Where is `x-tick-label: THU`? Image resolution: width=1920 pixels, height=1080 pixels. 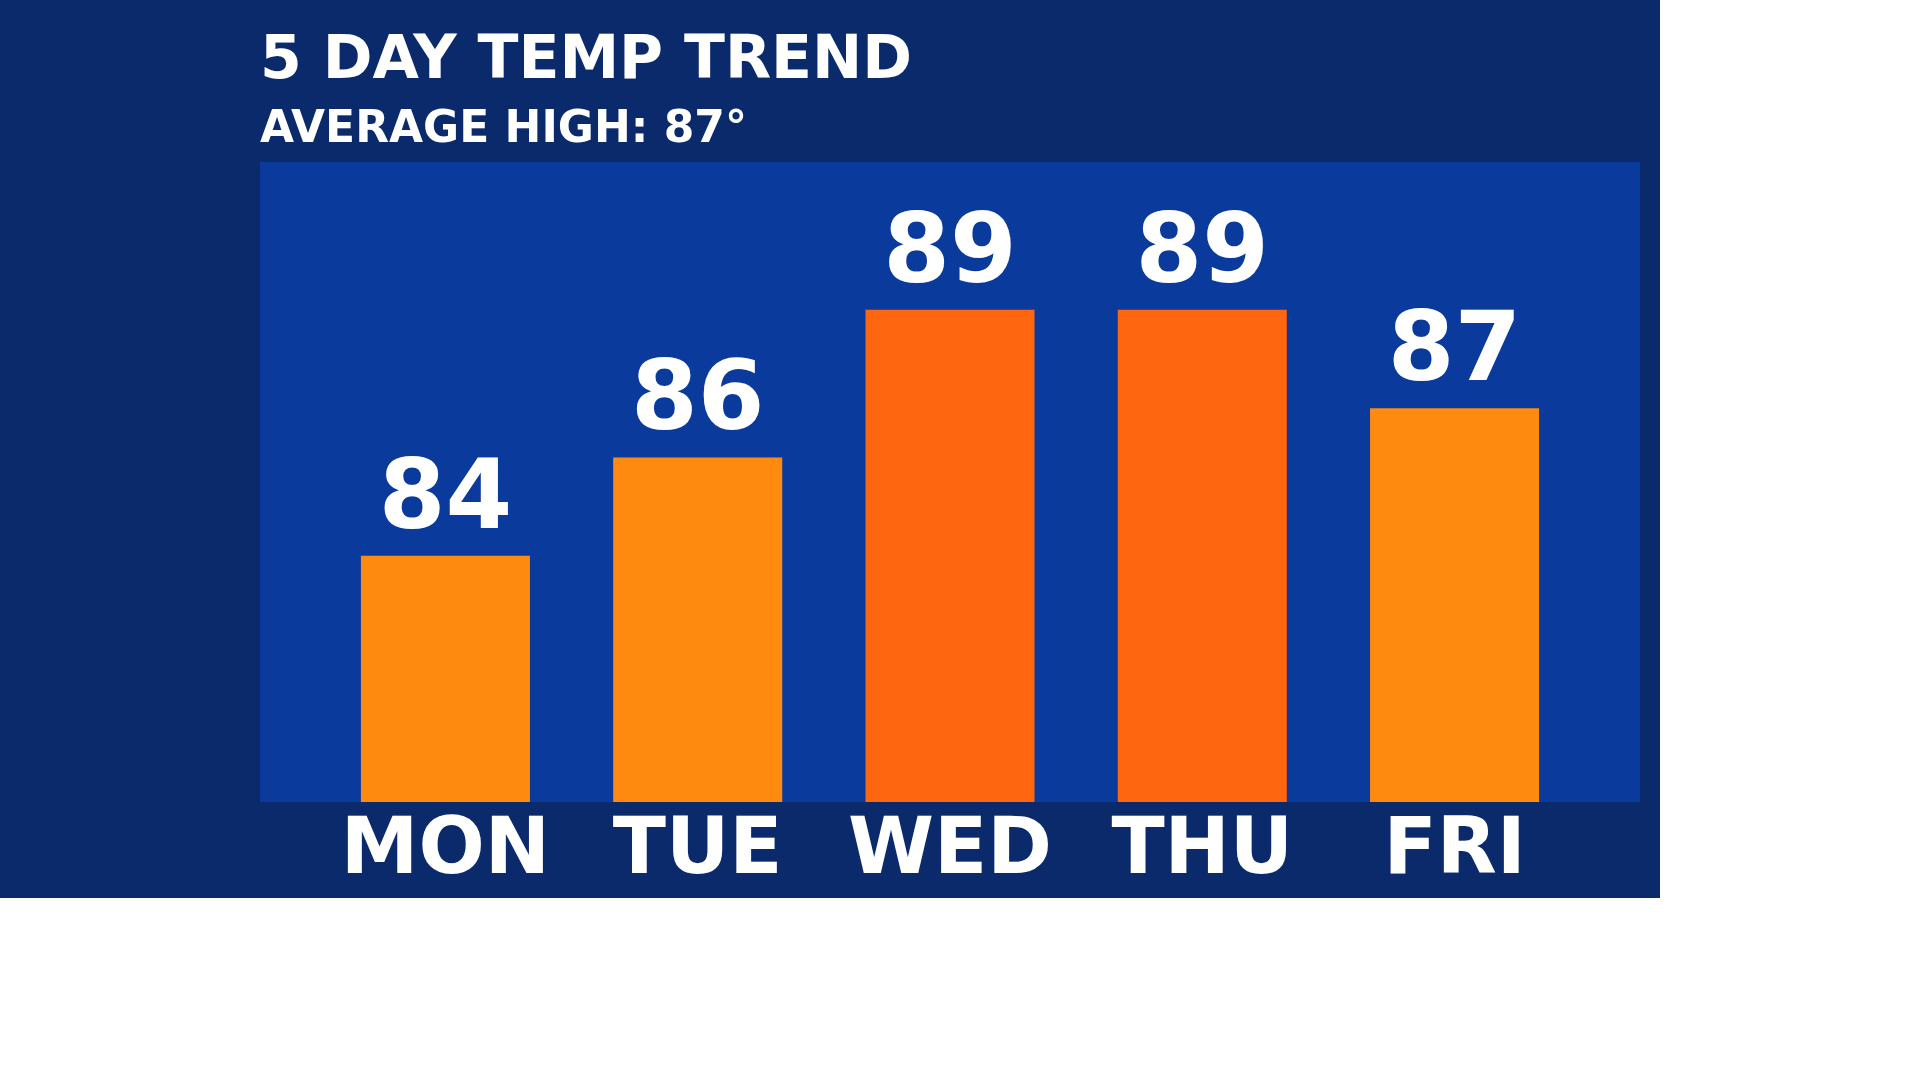
x-tick-label: THU is located at coordinates (1202, 845).